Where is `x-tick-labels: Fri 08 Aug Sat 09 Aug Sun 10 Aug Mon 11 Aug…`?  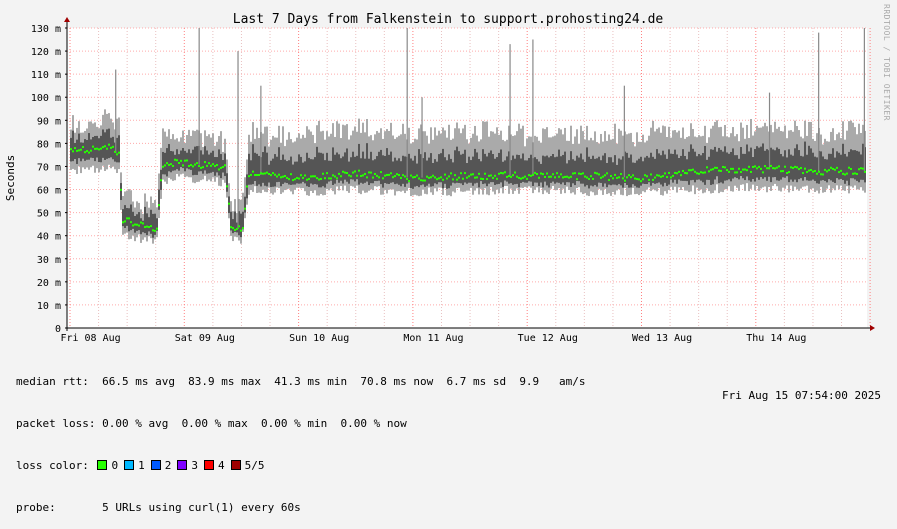
x-tick-labels: Fri 08 Aug Sat 09 Aug Sun 10 Aug Mon 11 Aug… is located at coordinates (433, 338).